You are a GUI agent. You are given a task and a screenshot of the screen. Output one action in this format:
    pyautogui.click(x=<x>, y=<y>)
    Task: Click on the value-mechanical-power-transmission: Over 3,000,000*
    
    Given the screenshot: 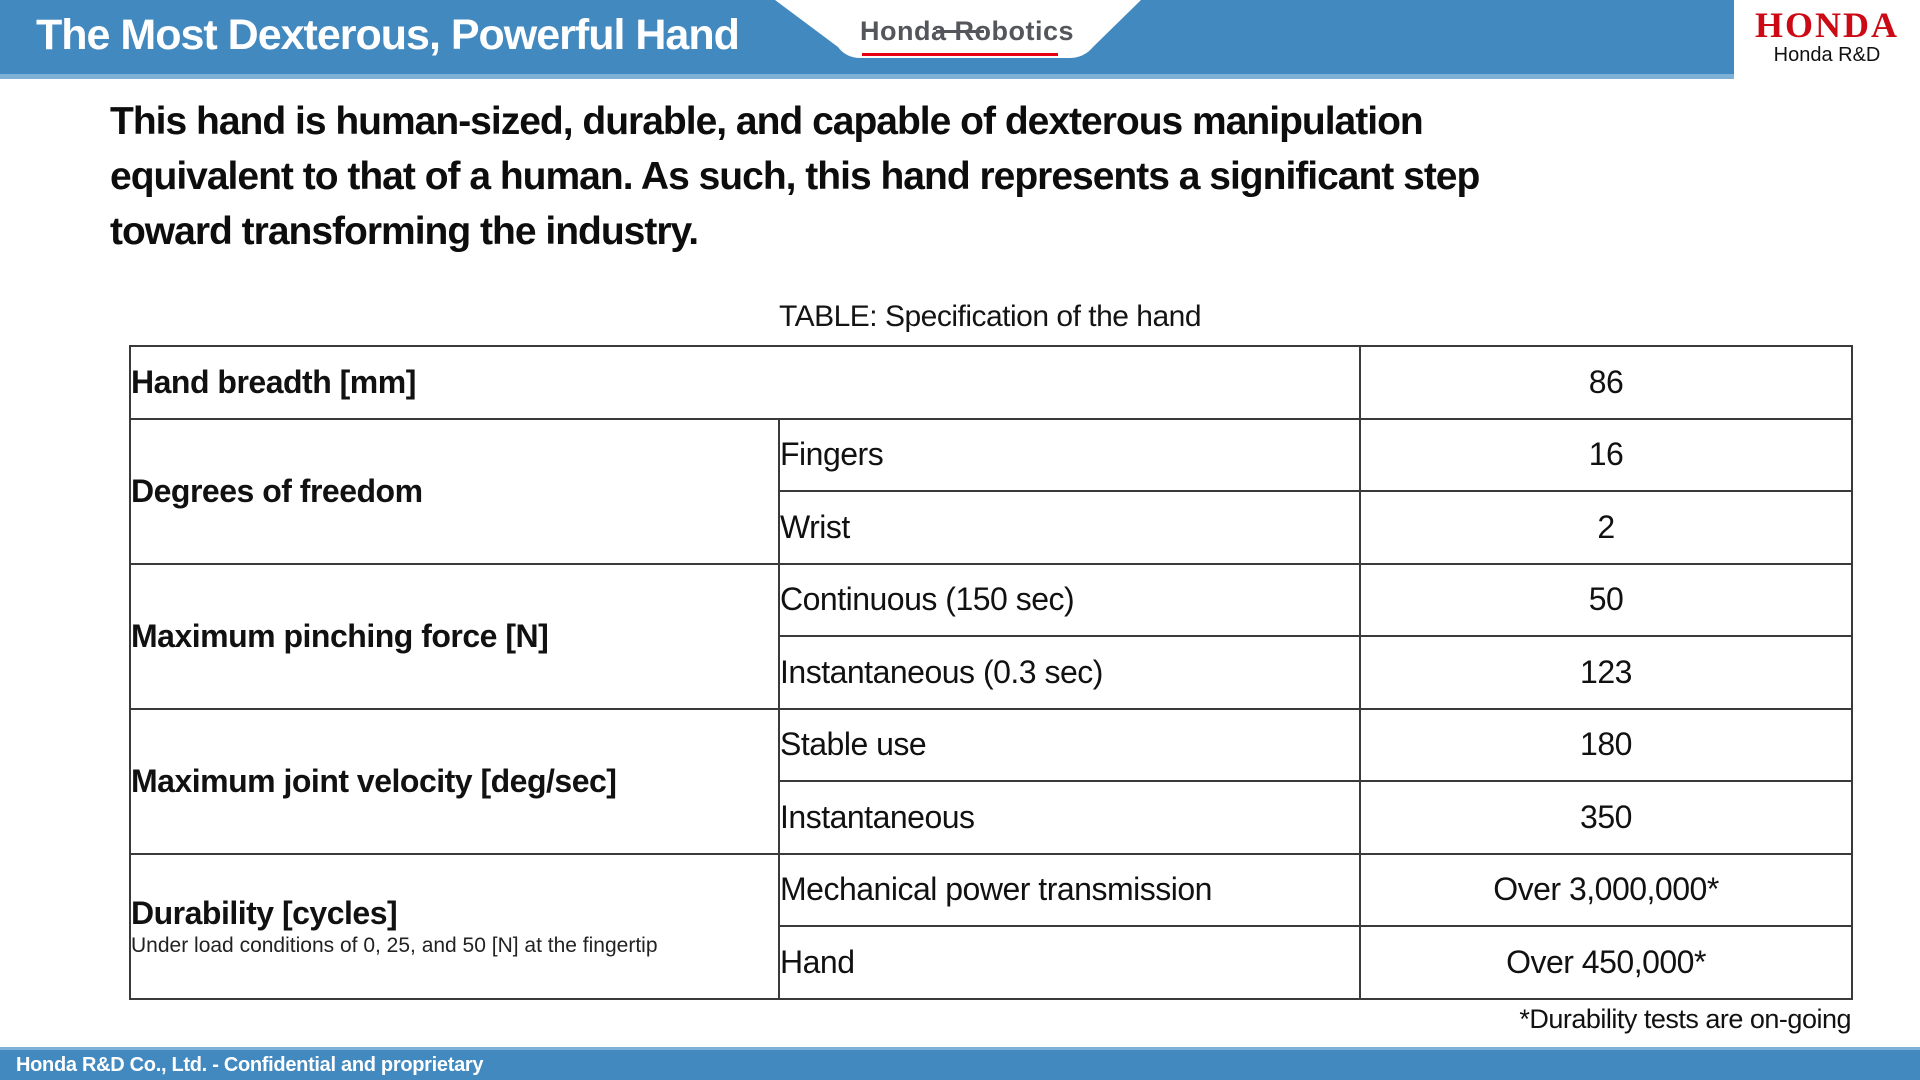 What is the action you would take?
    pyautogui.click(x=1606, y=889)
    